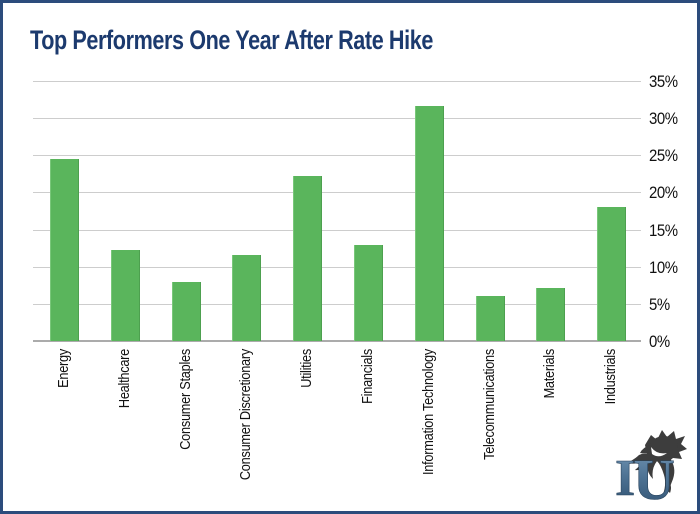 The width and height of the screenshot is (700, 514). What do you see at coordinates (551, 314) in the screenshot?
I see `bar-materials` at bounding box center [551, 314].